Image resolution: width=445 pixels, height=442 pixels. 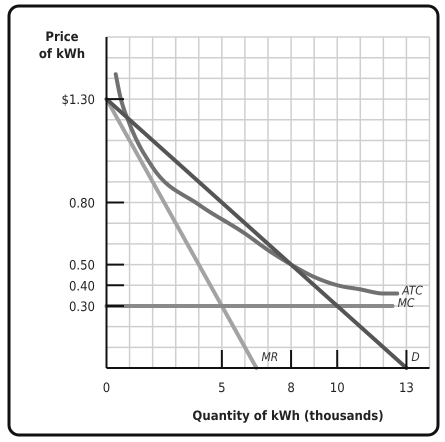 I want to click on series-label: MR, so click(x=269, y=357).